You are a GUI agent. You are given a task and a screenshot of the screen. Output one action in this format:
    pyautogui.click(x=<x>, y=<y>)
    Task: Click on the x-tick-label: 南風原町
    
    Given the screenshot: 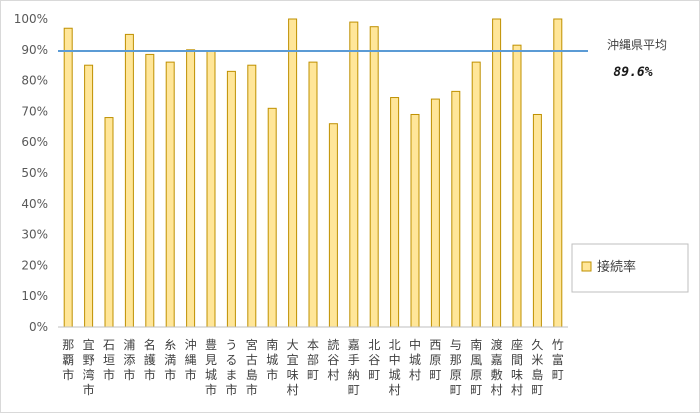 What is the action you would take?
    pyautogui.click(x=476, y=367)
    